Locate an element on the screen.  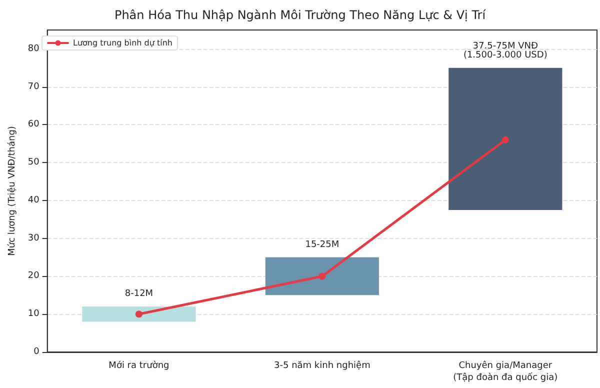
y-tick-label: 20 is located at coordinates (34, 276).